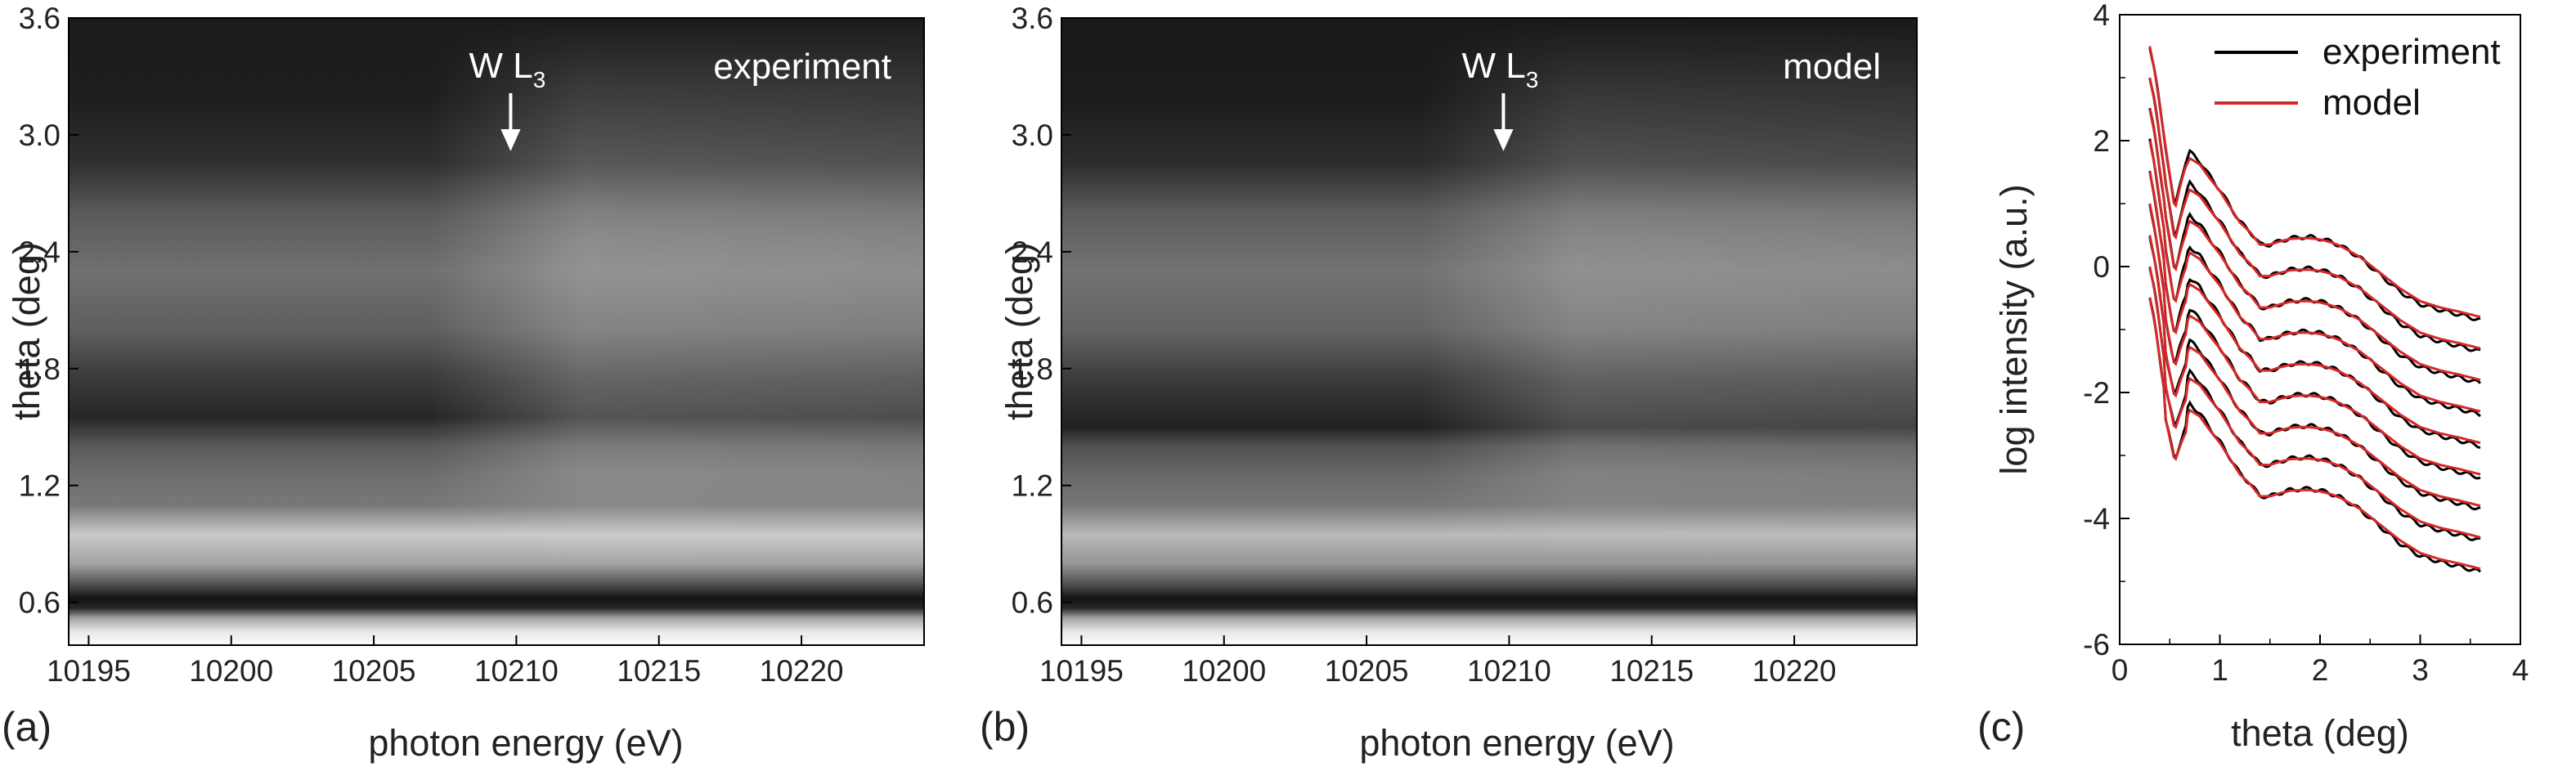 This screenshot has width=2576, height=767. What do you see at coordinates (2320, 733) in the screenshot?
I see `x-axis-label-c: theta (deg)` at bounding box center [2320, 733].